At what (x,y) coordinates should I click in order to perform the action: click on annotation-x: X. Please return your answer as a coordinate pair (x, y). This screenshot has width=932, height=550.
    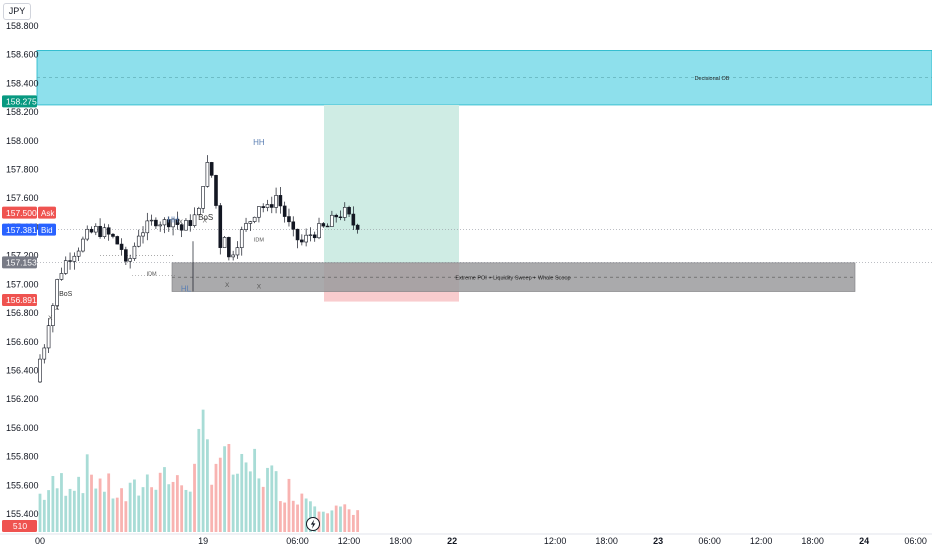
    Looking at the image, I should click on (50, 318).